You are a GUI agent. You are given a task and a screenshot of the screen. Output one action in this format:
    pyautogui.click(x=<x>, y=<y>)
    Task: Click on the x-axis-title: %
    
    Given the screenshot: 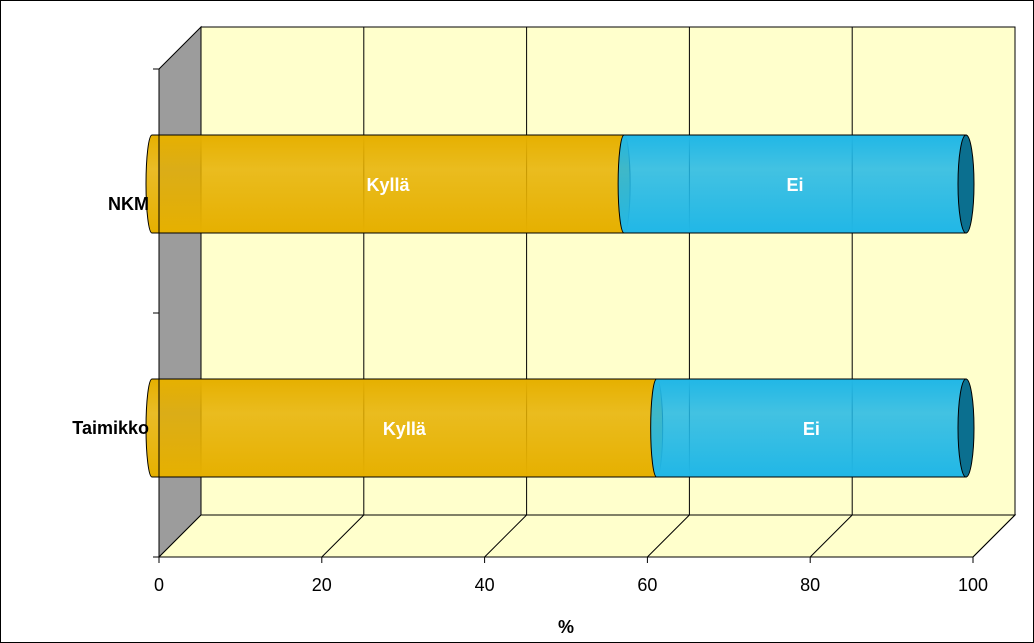 What is the action you would take?
    pyautogui.click(x=566, y=627)
    